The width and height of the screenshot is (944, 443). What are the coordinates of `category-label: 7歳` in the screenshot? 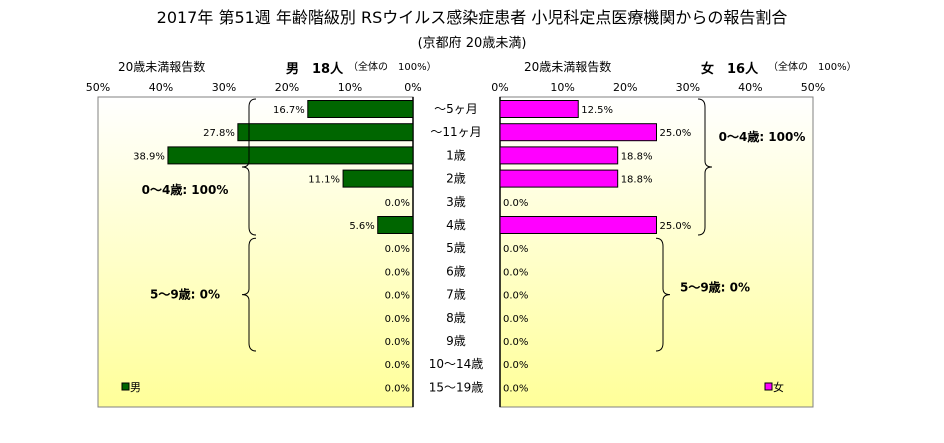 It's located at (456, 295).